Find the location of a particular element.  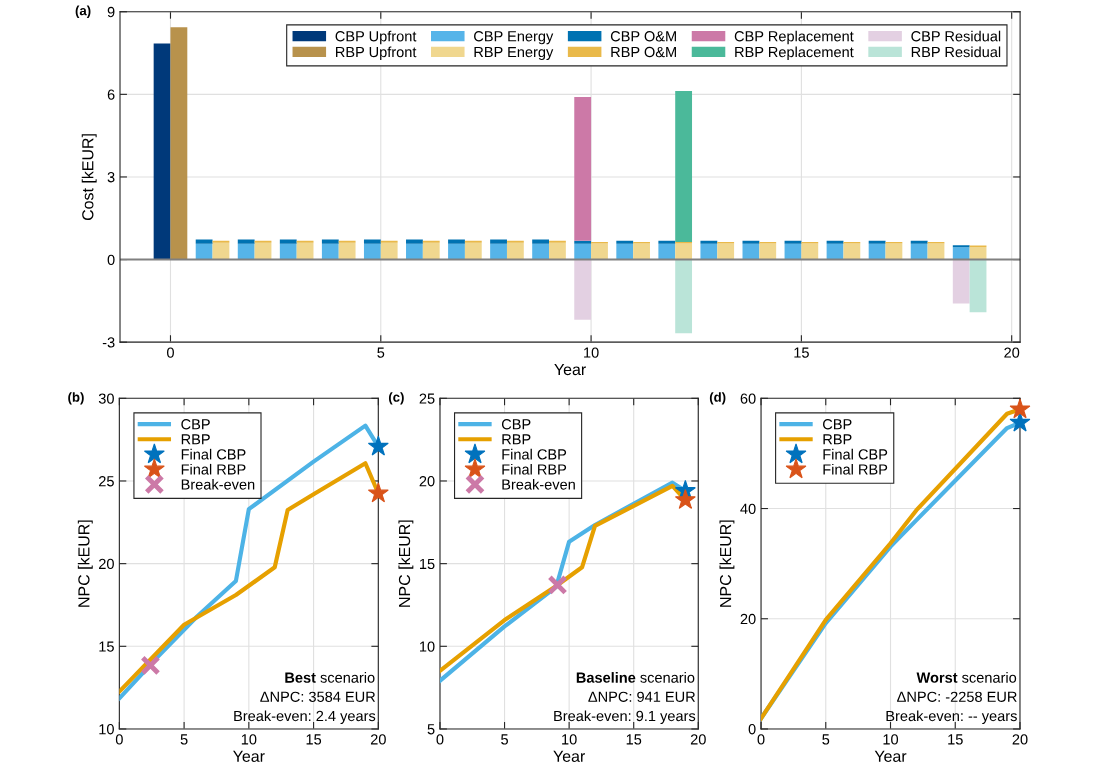

legend-label: Break-even is located at coordinates (538, 484).